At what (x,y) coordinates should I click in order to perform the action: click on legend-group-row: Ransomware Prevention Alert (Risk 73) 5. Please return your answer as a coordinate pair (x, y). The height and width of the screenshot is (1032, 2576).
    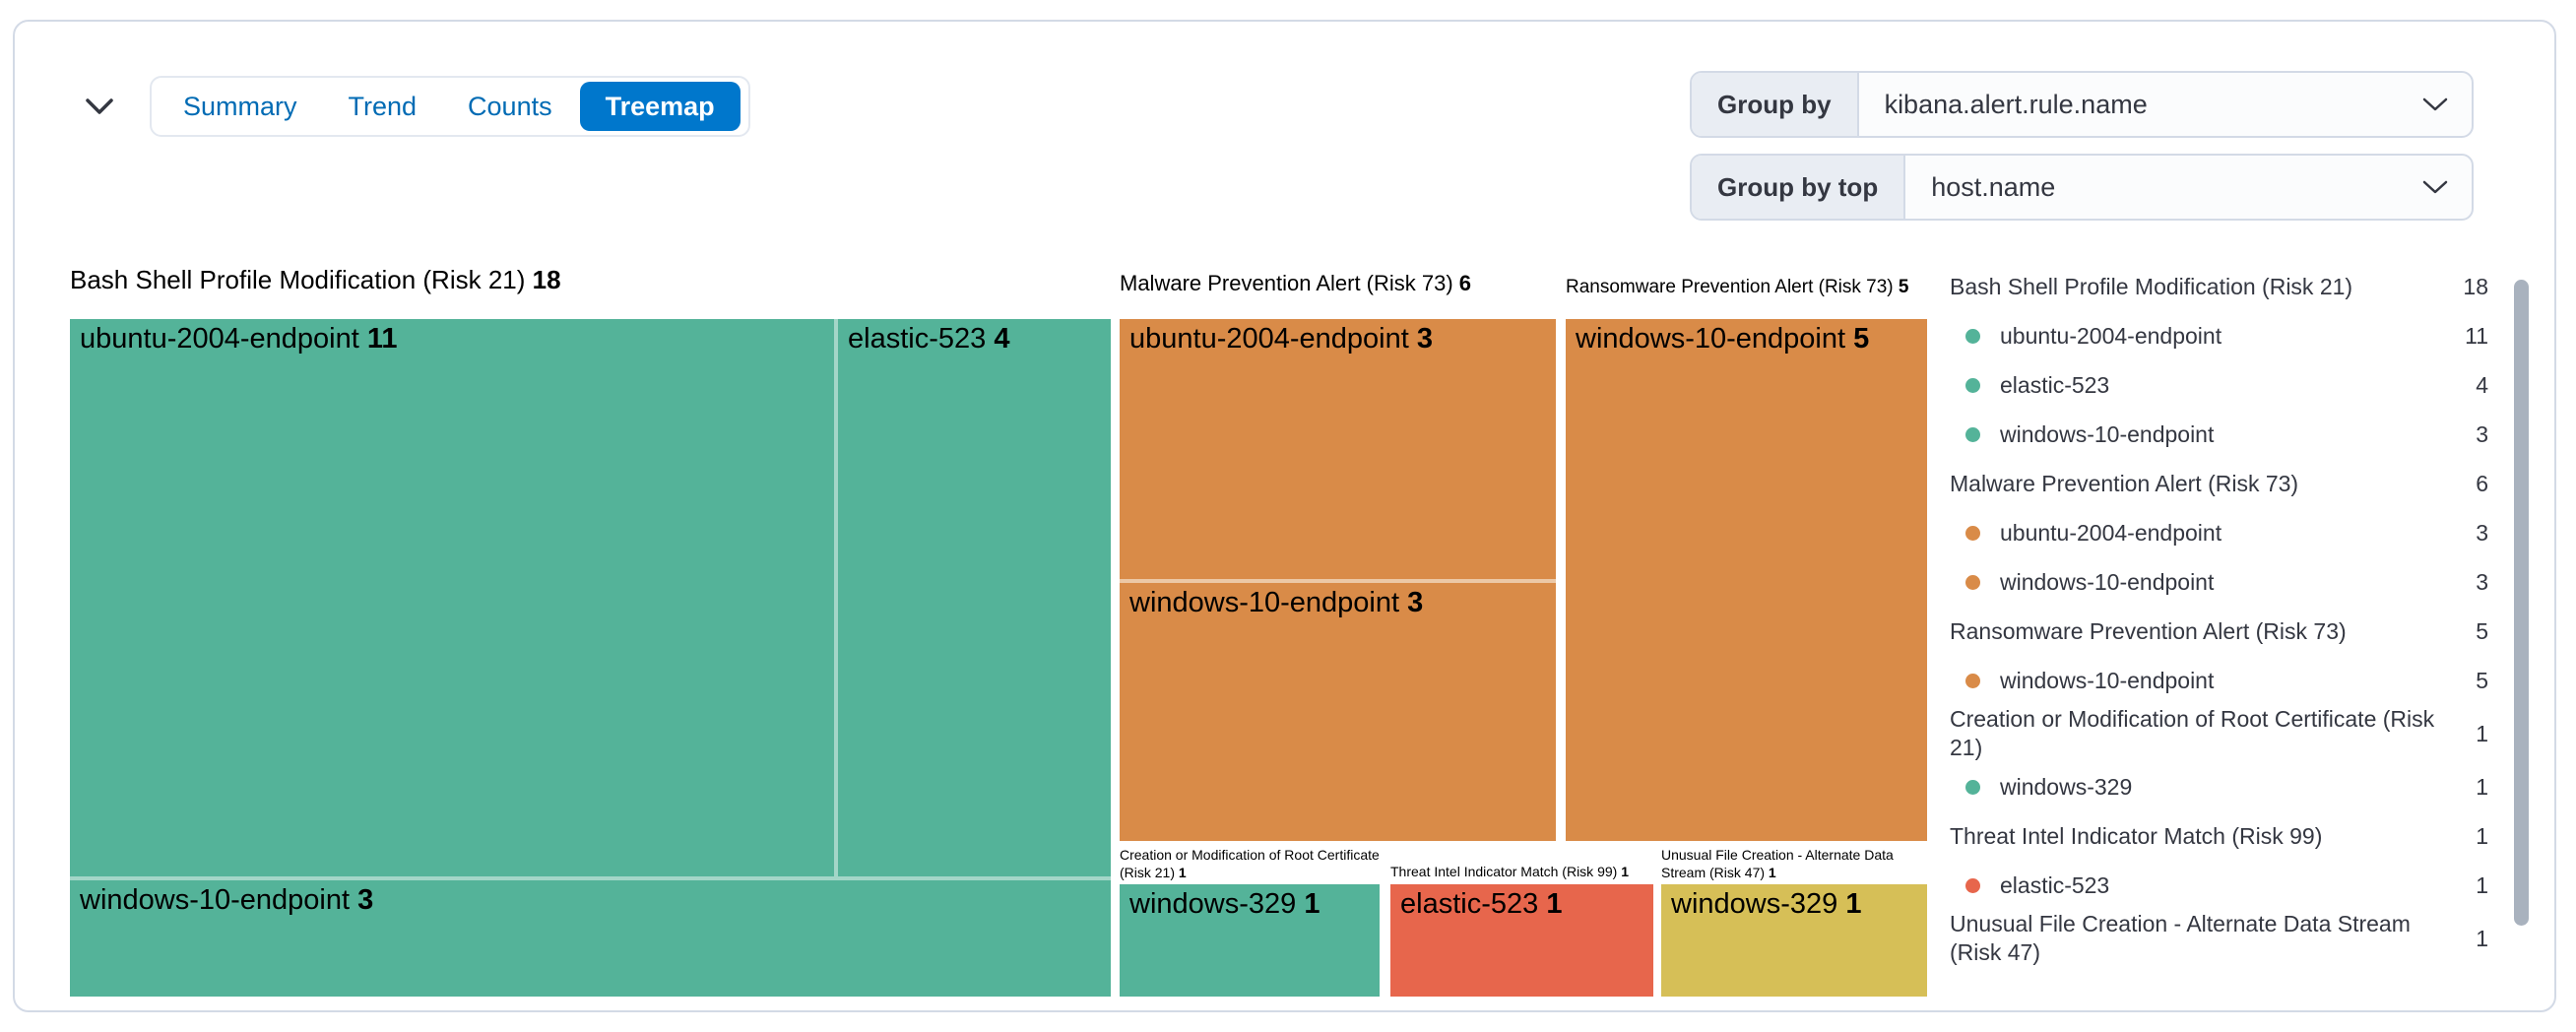
    Looking at the image, I should click on (2219, 631).